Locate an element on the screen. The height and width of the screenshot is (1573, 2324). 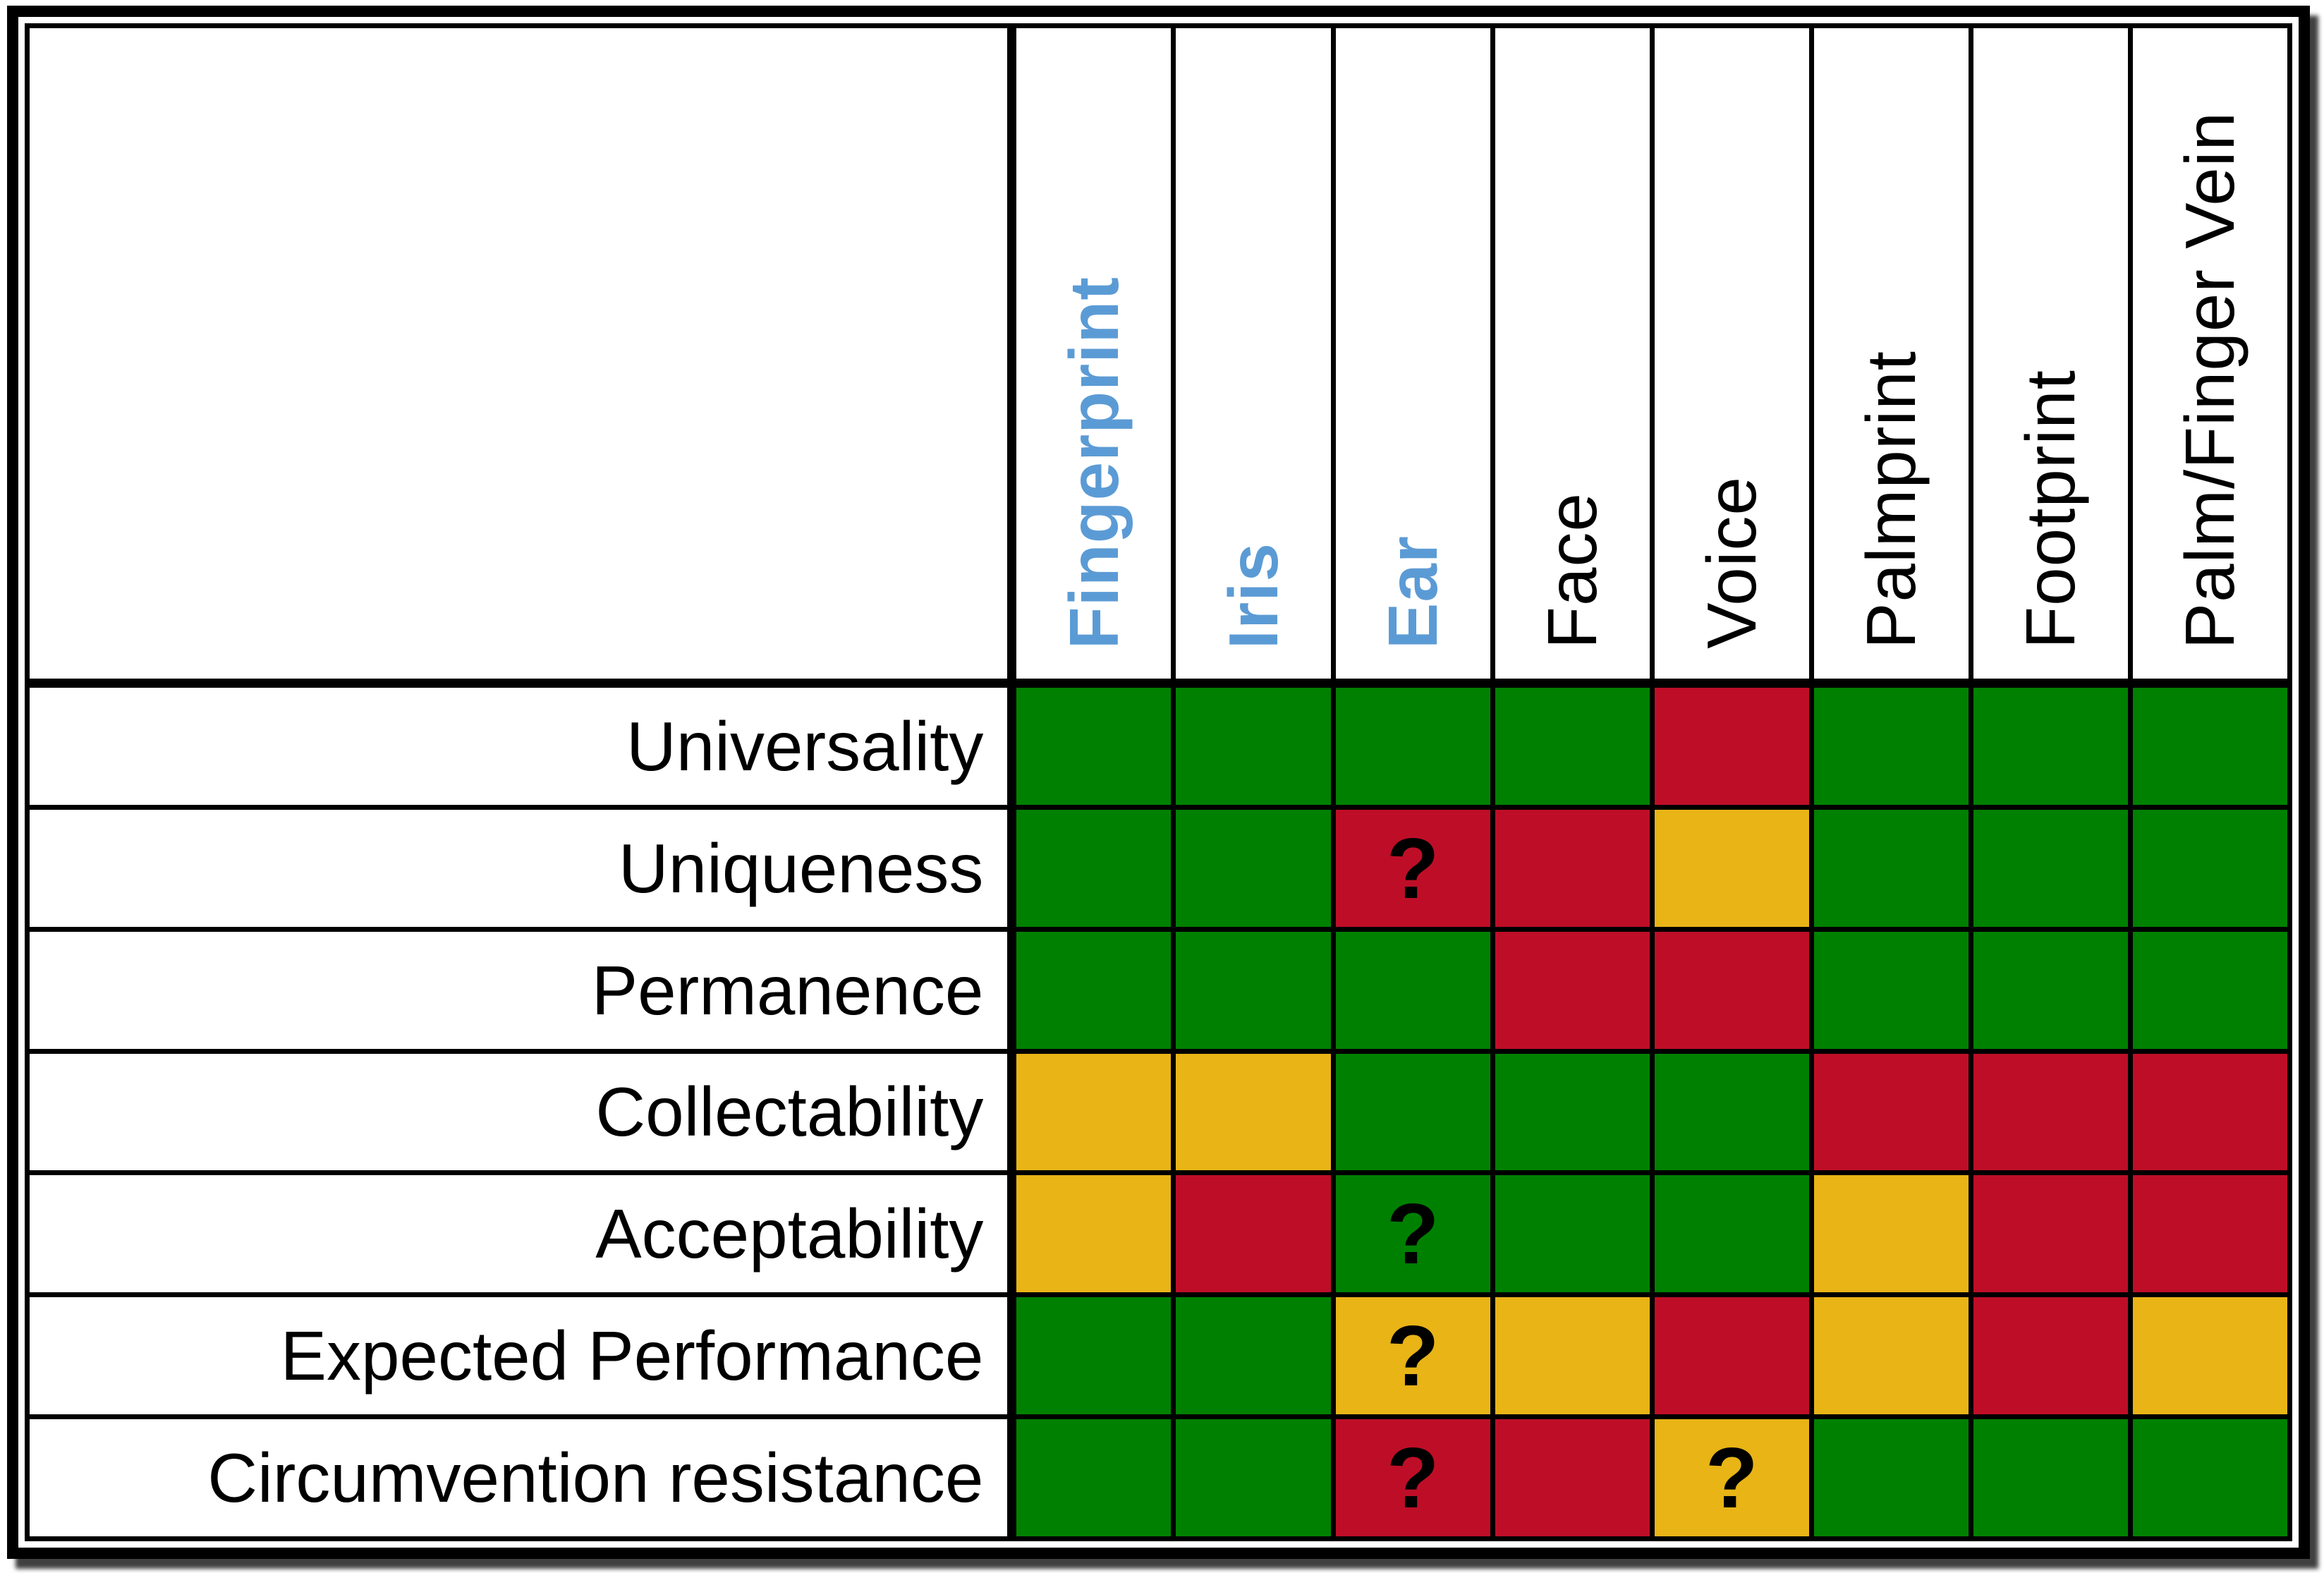
cell-expected-performance-voice is located at coordinates (1731, 1356).